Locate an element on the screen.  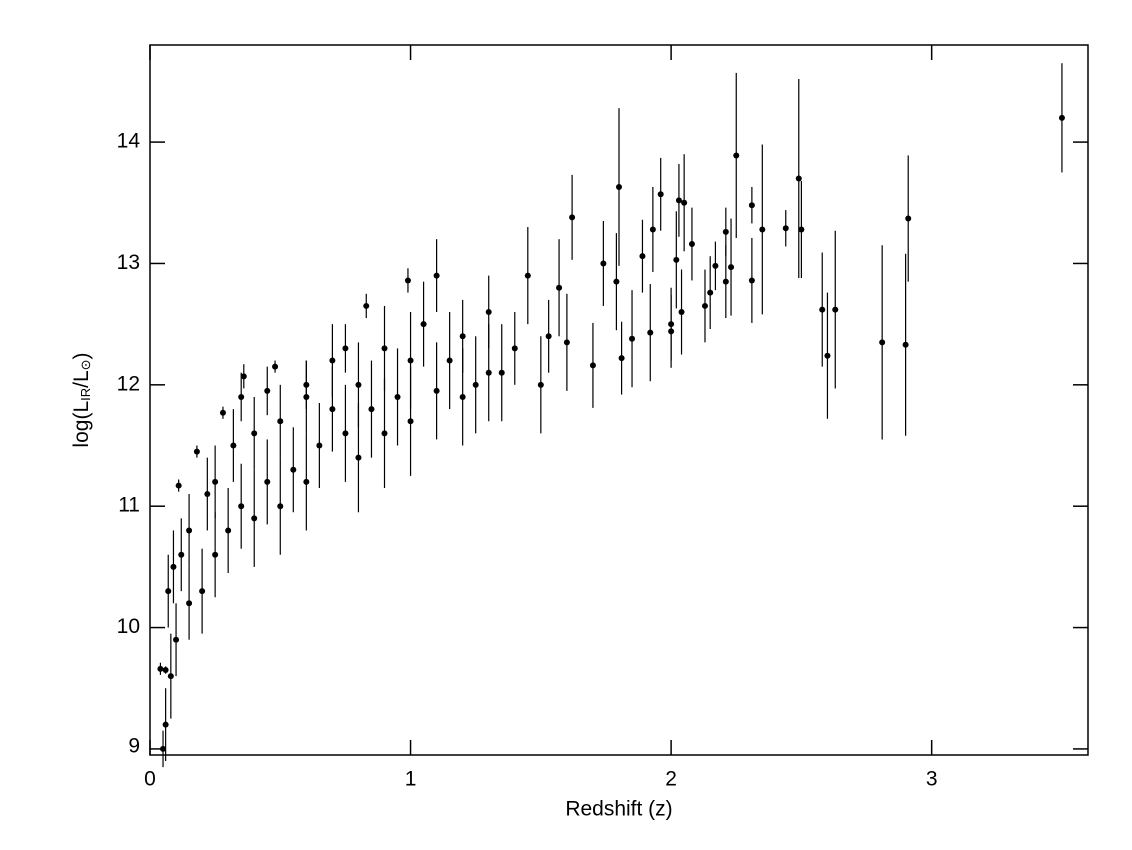
y-label-part: /L is located at coordinates (81, 379).